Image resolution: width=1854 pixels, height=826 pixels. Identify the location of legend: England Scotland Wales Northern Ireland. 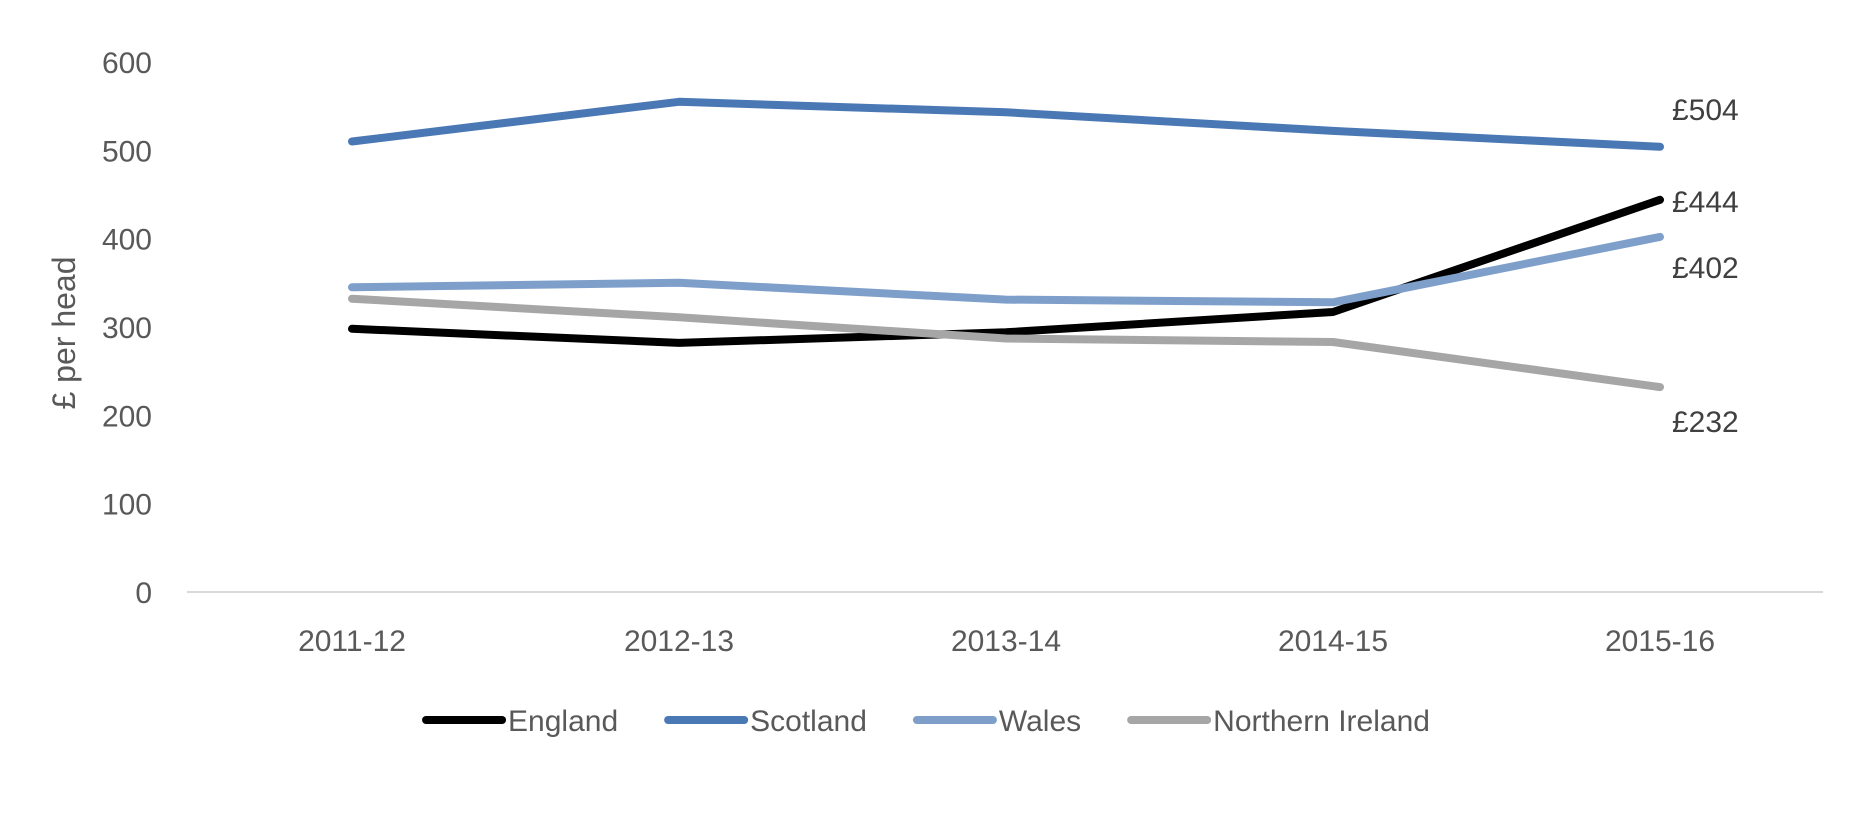
(926, 721).